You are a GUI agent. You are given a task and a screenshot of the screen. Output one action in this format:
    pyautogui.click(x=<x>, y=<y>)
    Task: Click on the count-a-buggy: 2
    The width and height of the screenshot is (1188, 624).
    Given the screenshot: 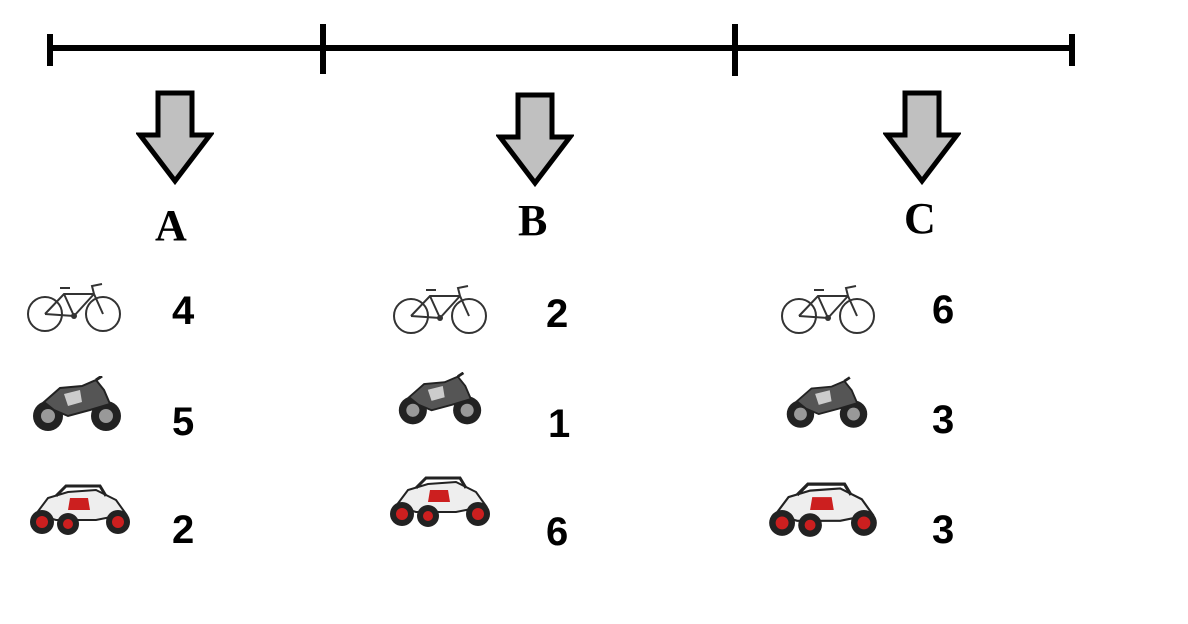 What is the action you would take?
    pyautogui.click(x=183, y=530)
    